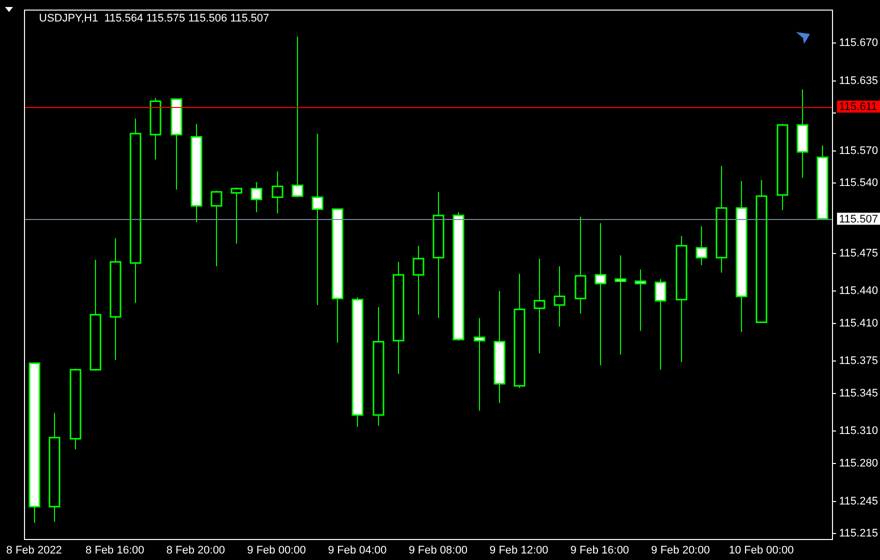 The height and width of the screenshot is (560, 880). I want to click on x-tick-label: 9 Feb 00:00, so click(276, 550).